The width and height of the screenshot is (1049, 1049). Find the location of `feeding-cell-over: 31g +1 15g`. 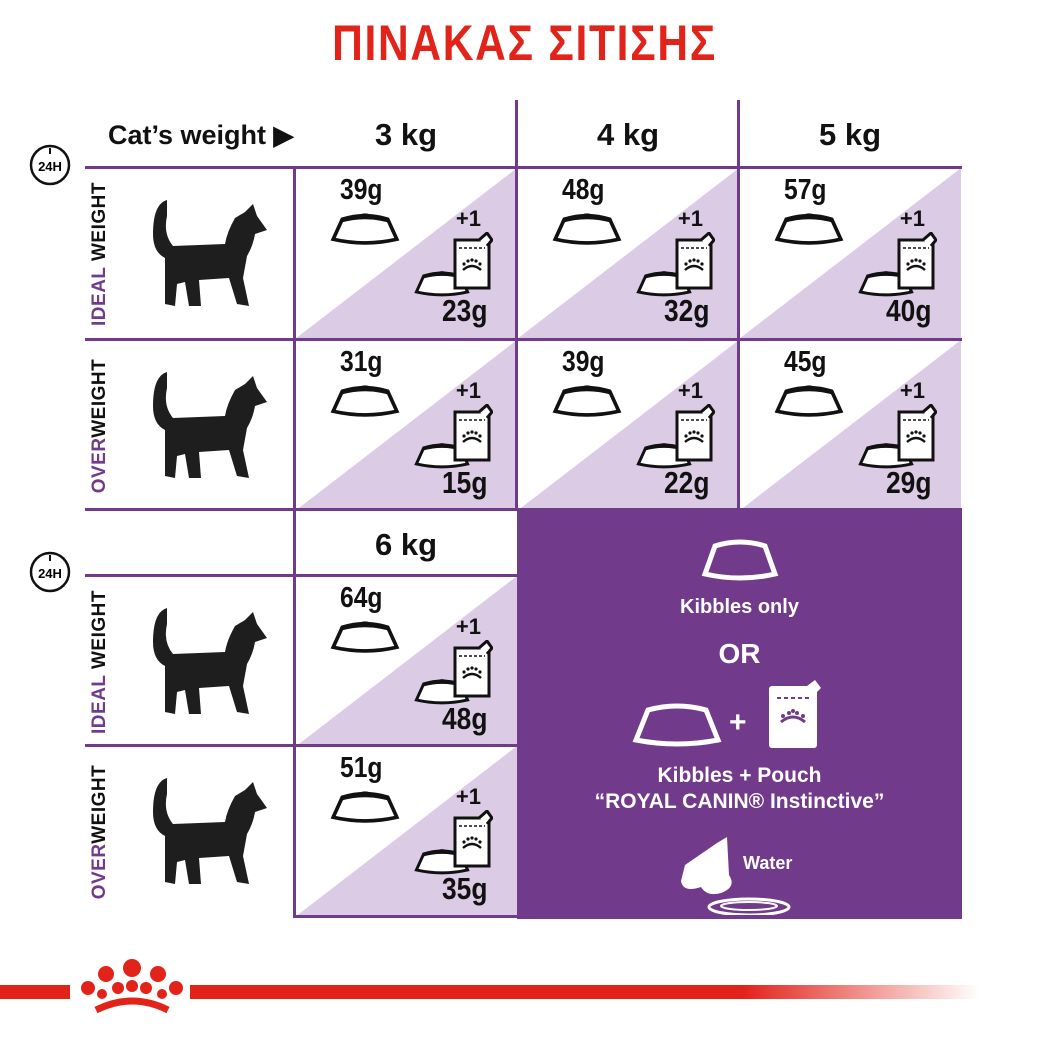

feeding-cell-over: 31g +1 15g is located at coordinates (406, 425).